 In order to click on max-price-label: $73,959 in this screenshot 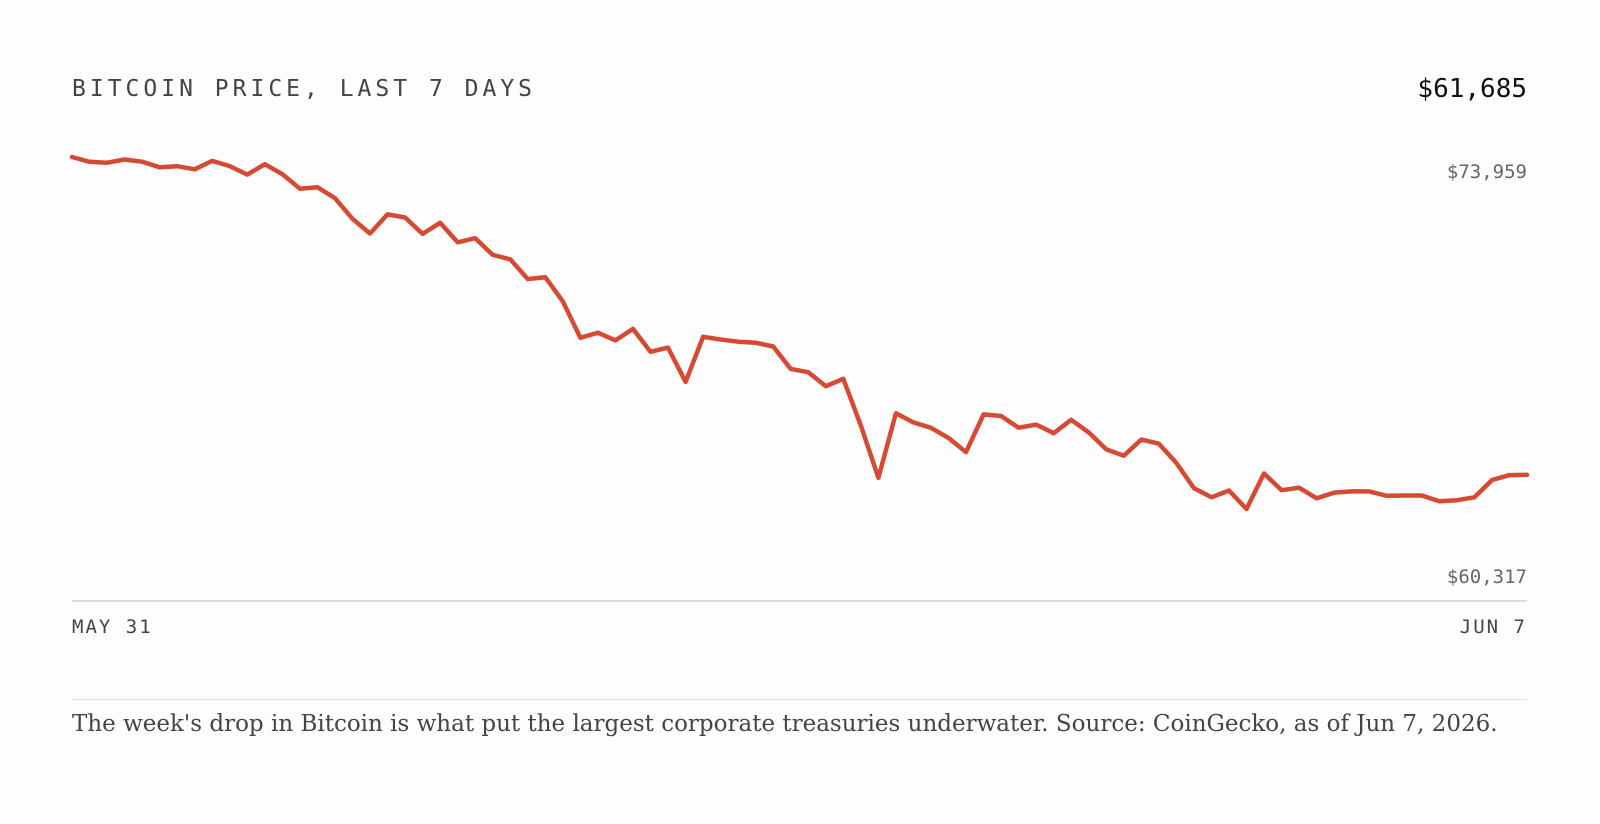, I will do `click(1486, 172)`.